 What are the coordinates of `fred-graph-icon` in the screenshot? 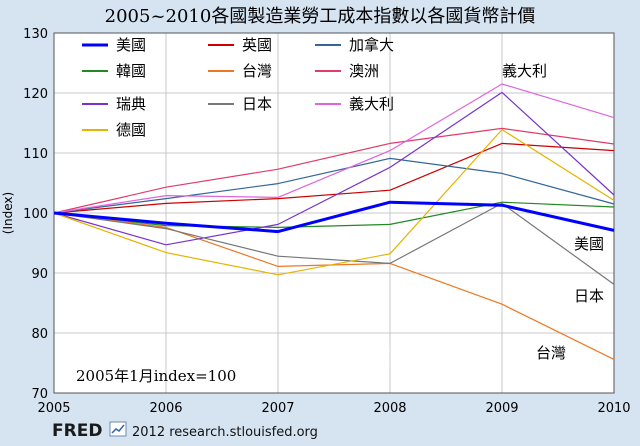 It's located at (118, 429).